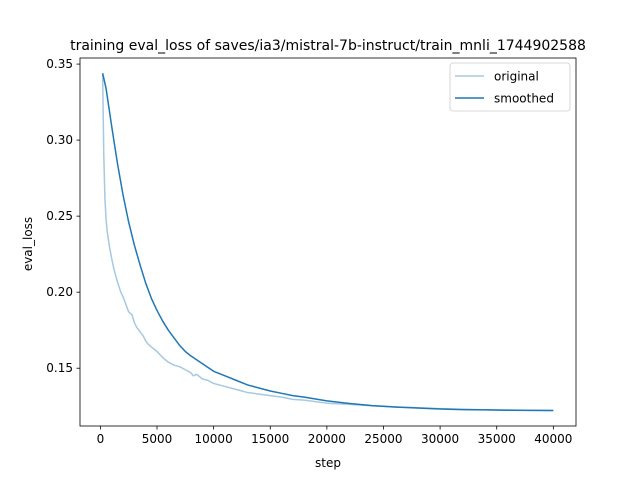  I want to click on x-tick-label: 10000, so click(214, 439).